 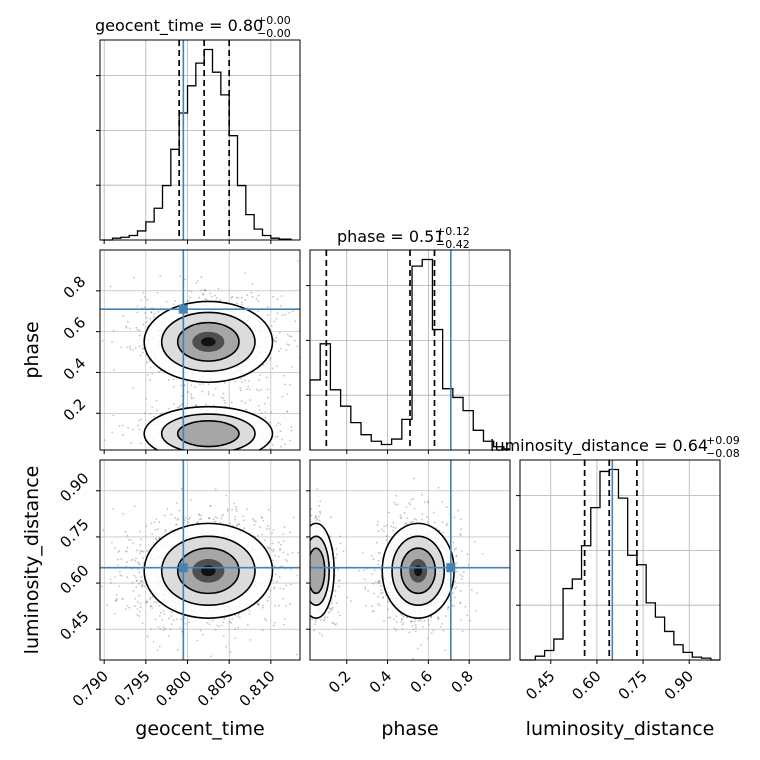 What do you see at coordinates (257, 688) in the screenshot?
I see `x-tick-label-geocent_time: 0.810` at bounding box center [257, 688].